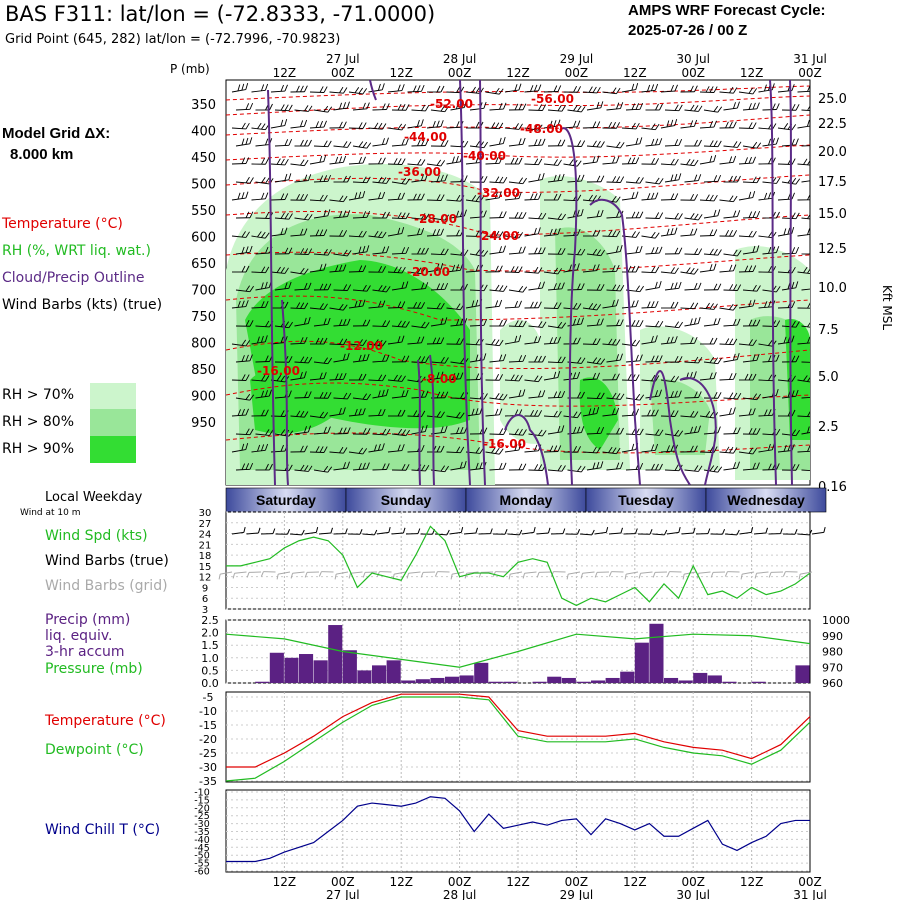 Image resolution: width=900 pixels, height=900 pixels. What do you see at coordinates (107, 561) in the screenshot?
I see `wind-barbs-true-legend: Wind Barbs (true)` at bounding box center [107, 561].